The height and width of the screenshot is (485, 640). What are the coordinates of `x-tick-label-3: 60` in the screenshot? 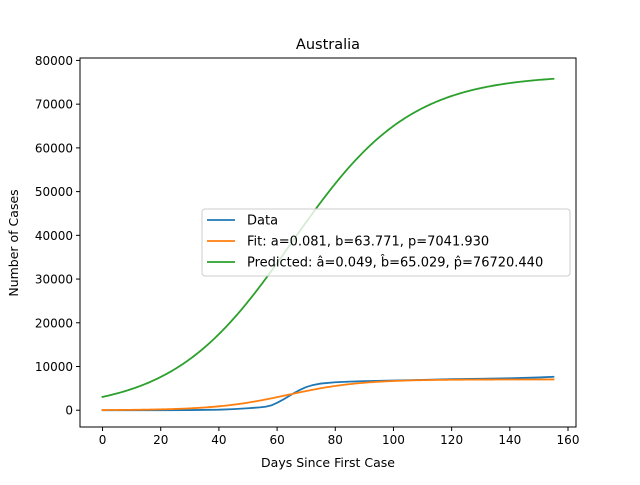 It's located at (276, 440).